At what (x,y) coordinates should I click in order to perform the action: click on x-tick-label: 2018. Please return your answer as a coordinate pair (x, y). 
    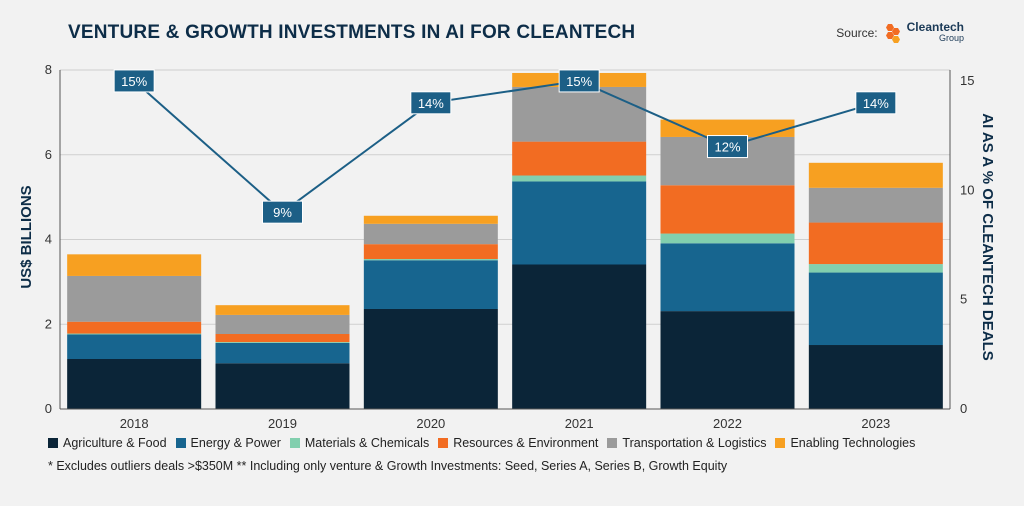
    Looking at the image, I should click on (134, 423).